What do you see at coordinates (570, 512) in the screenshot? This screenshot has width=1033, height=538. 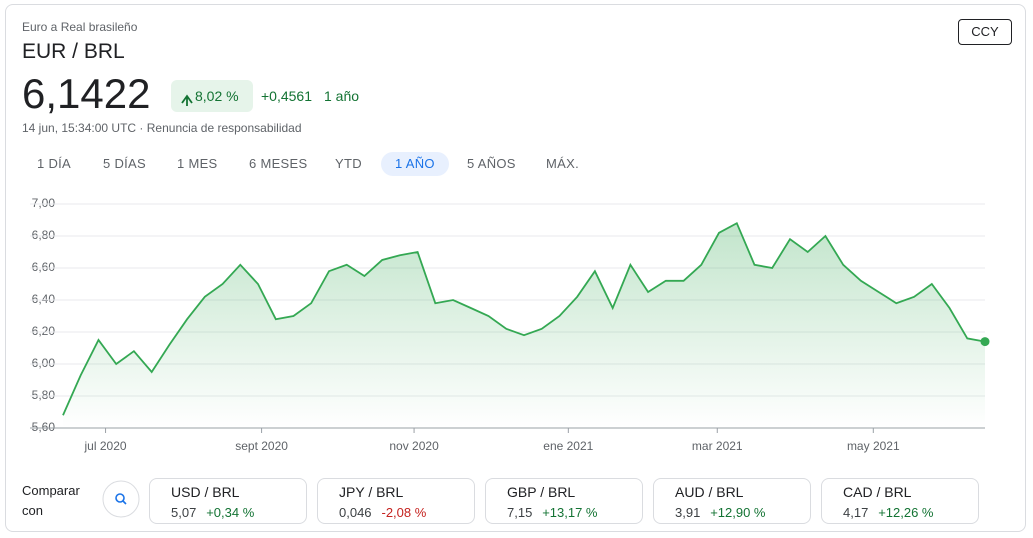 I see `card-change: +13,17 %` at bounding box center [570, 512].